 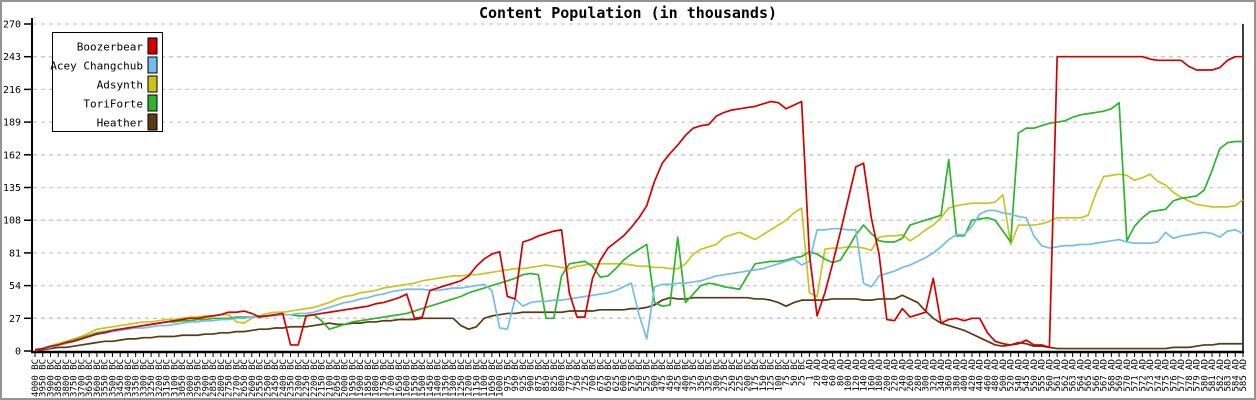 I want to click on x-axis-label: 200 AD, so click(x=888, y=375).